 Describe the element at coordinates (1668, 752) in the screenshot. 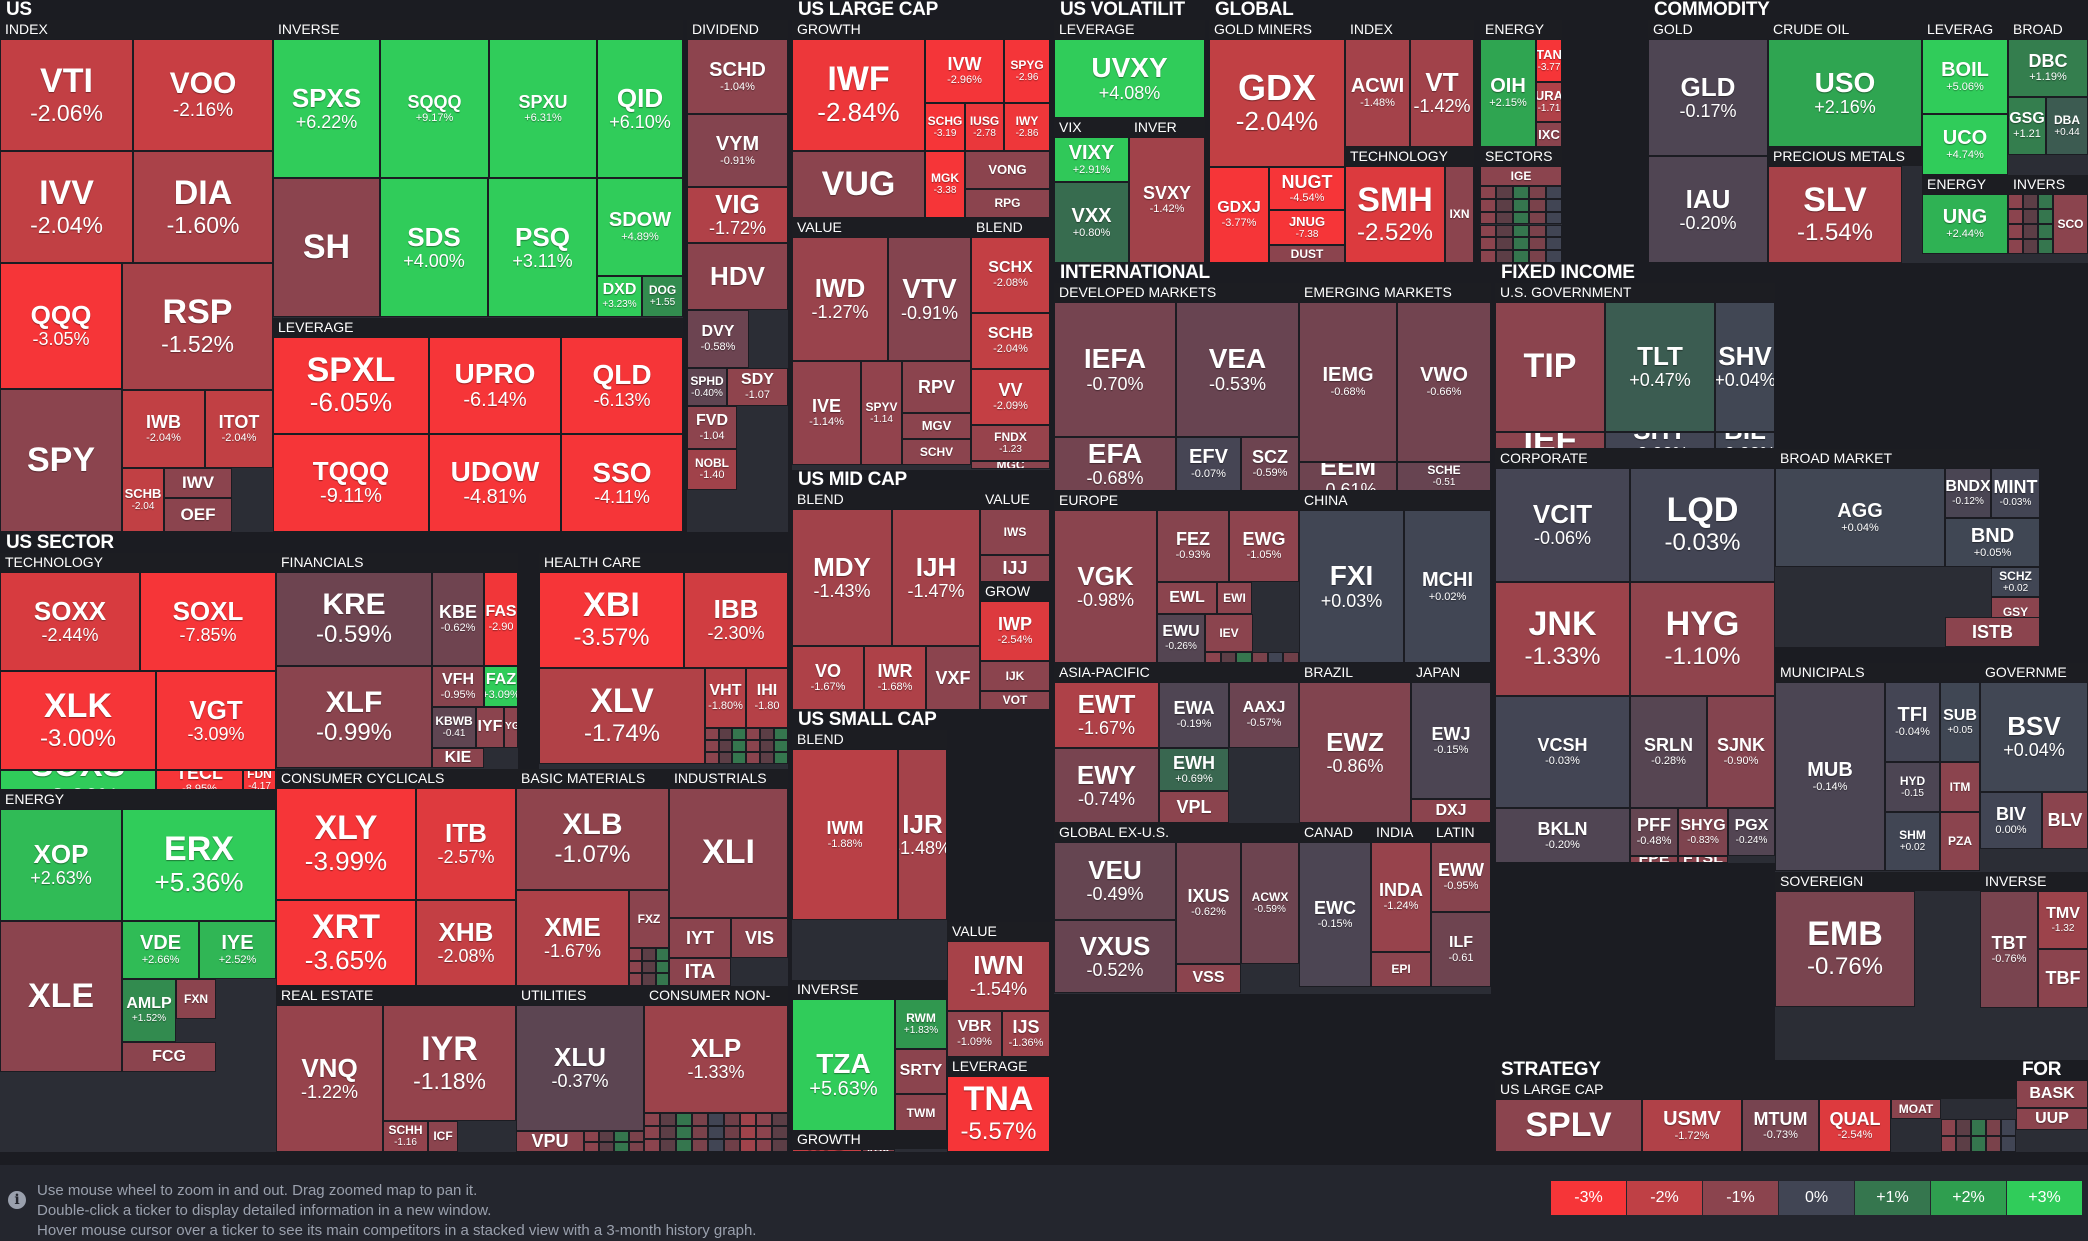

I see `ticker-srln: SRLN -0.28%` at that location.